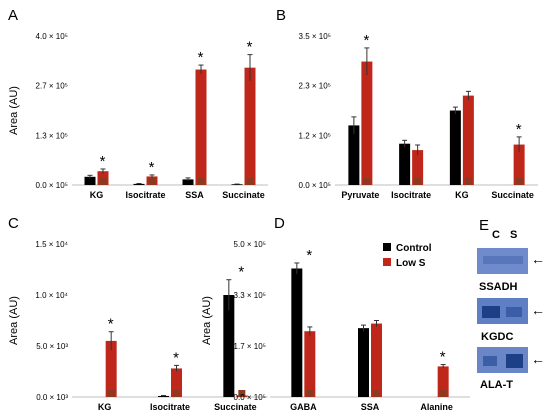 The height and width of the screenshot is (419, 550). I want to click on y-tick-label-b-3: 0.0 × 10⁵, so click(315, 185).